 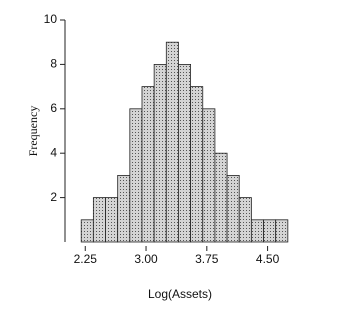 What do you see at coordinates (207, 259) in the screenshot?
I see `x-tick-label: 3.75` at bounding box center [207, 259].